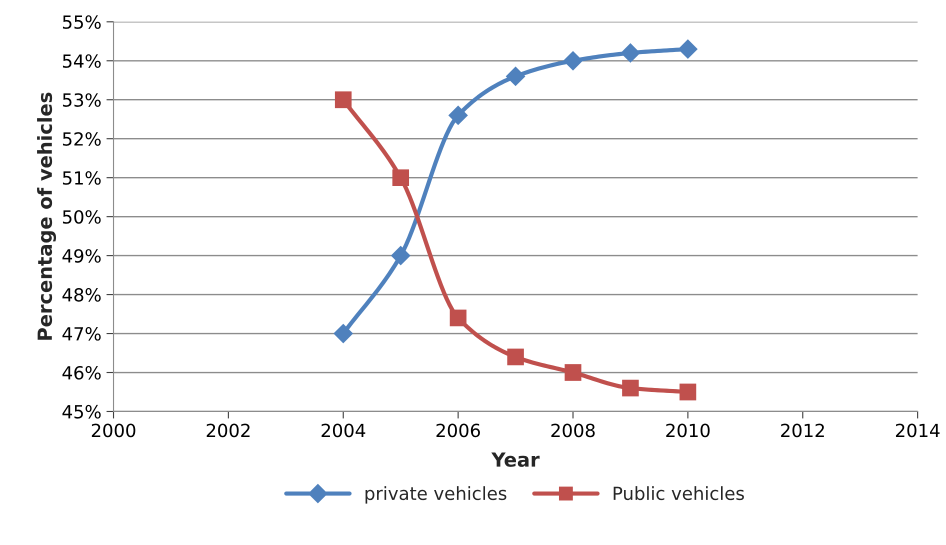 Image resolution: width=946 pixels, height=545 pixels. I want to click on y-tick-label: 54%, so click(81, 61).